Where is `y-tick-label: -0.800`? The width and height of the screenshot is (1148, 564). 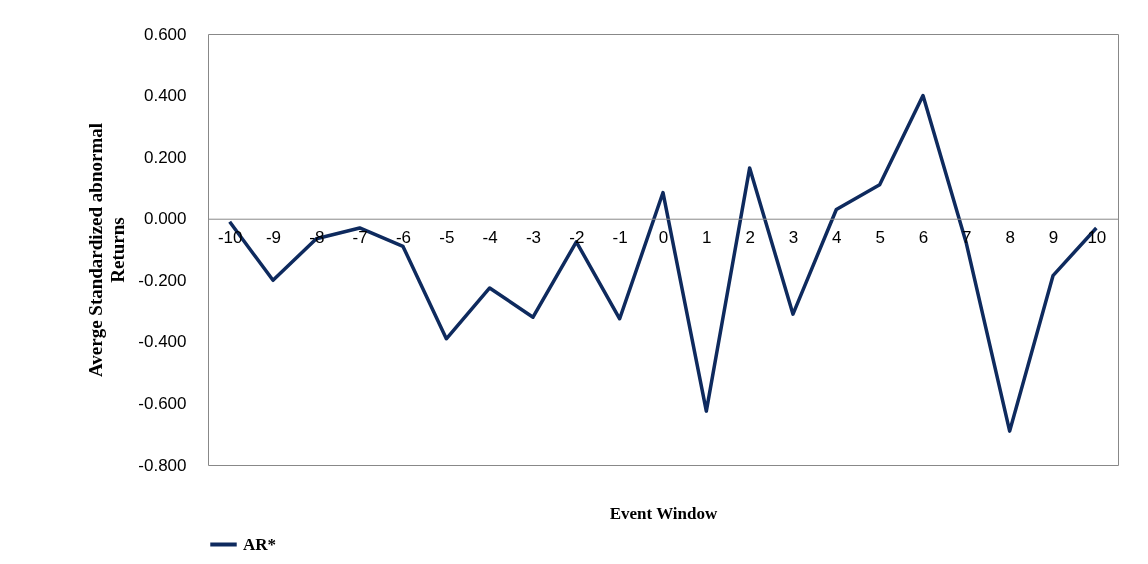 y-tick-label: -0.800 is located at coordinates (162, 465).